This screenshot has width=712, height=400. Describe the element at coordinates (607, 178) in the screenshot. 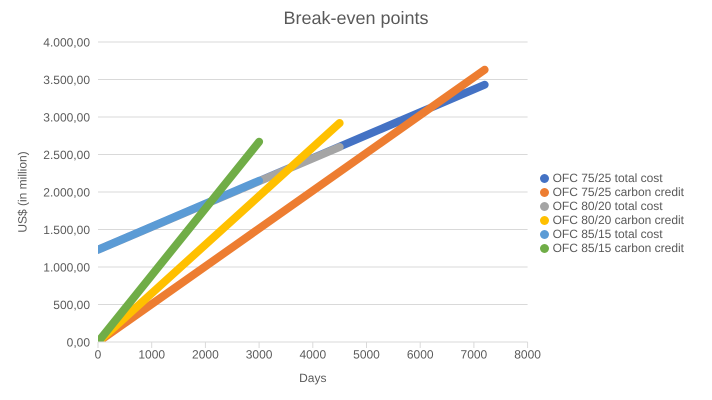

I see `legend-label: OFC 75/25 total cost` at that location.